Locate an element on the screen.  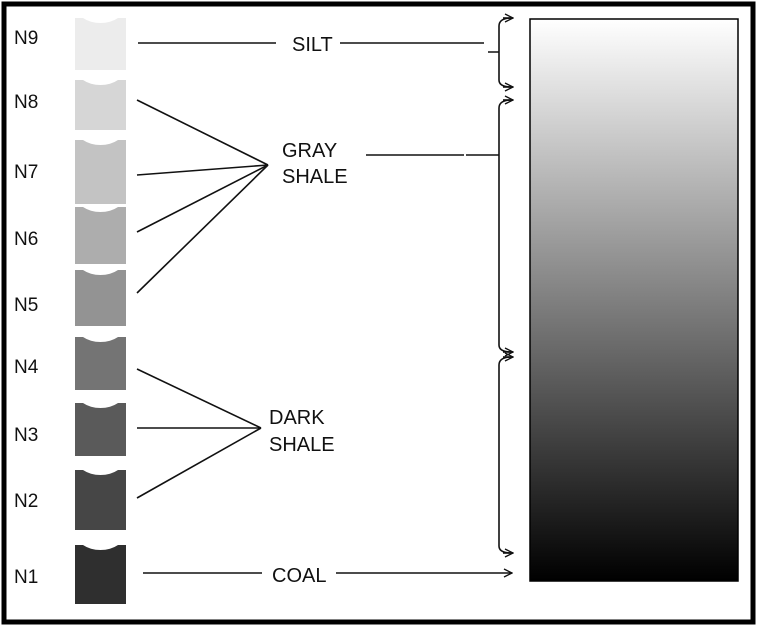
grade-label-n6: N6 is located at coordinates (26, 239).